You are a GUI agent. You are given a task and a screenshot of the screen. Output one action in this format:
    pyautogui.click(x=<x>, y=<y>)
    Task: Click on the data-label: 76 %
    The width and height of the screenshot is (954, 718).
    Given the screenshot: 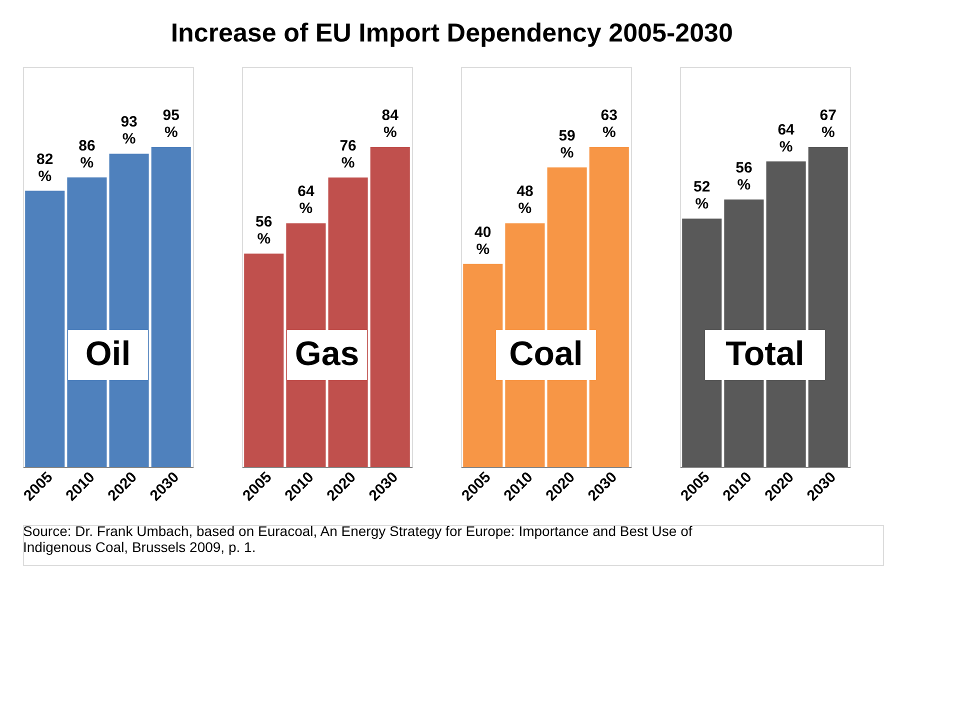 What is the action you would take?
    pyautogui.click(x=348, y=154)
    